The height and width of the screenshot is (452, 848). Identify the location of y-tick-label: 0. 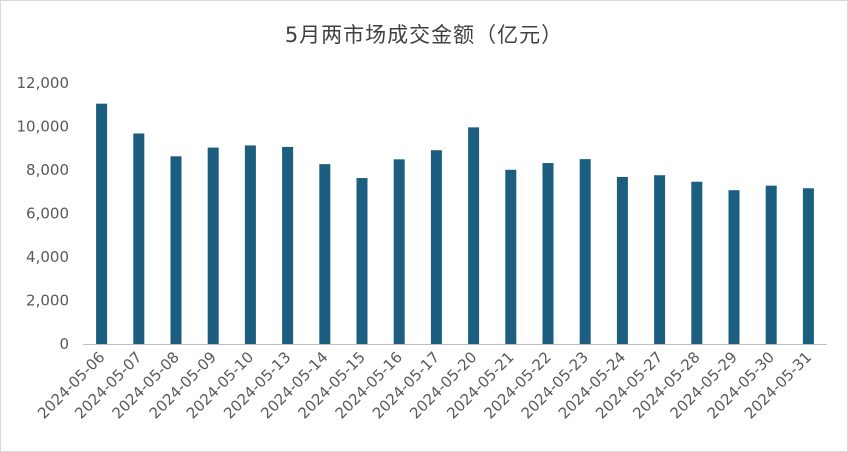
(64, 344).